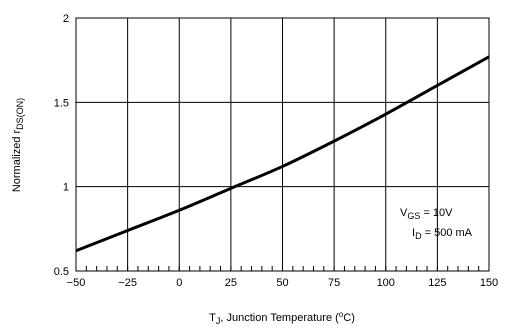 The image size is (505, 330). Describe the element at coordinates (489, 283) in the screenshot. I see `x-tick-label: 150` at that location.